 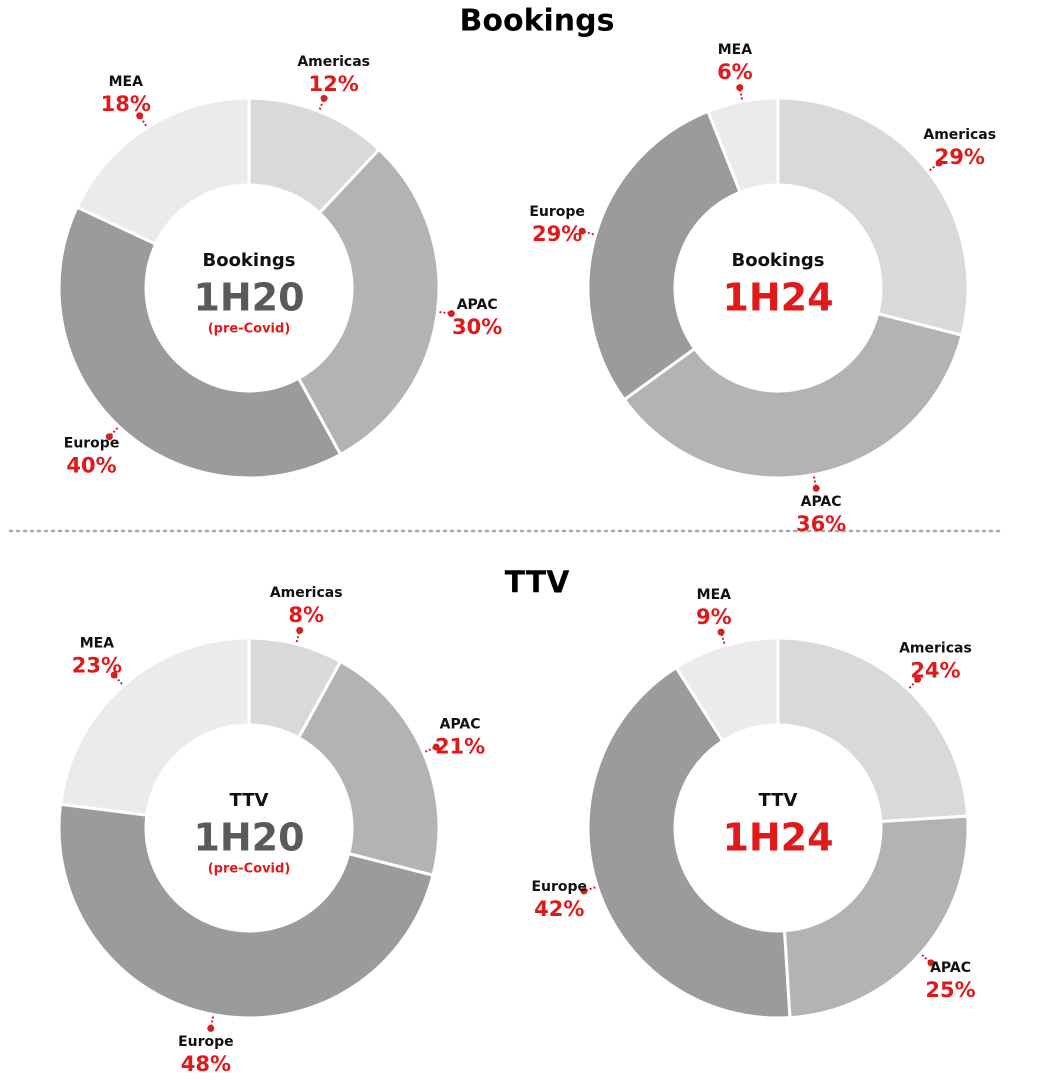 I want to click on value-label: 42%, so click(x=559, y=909).